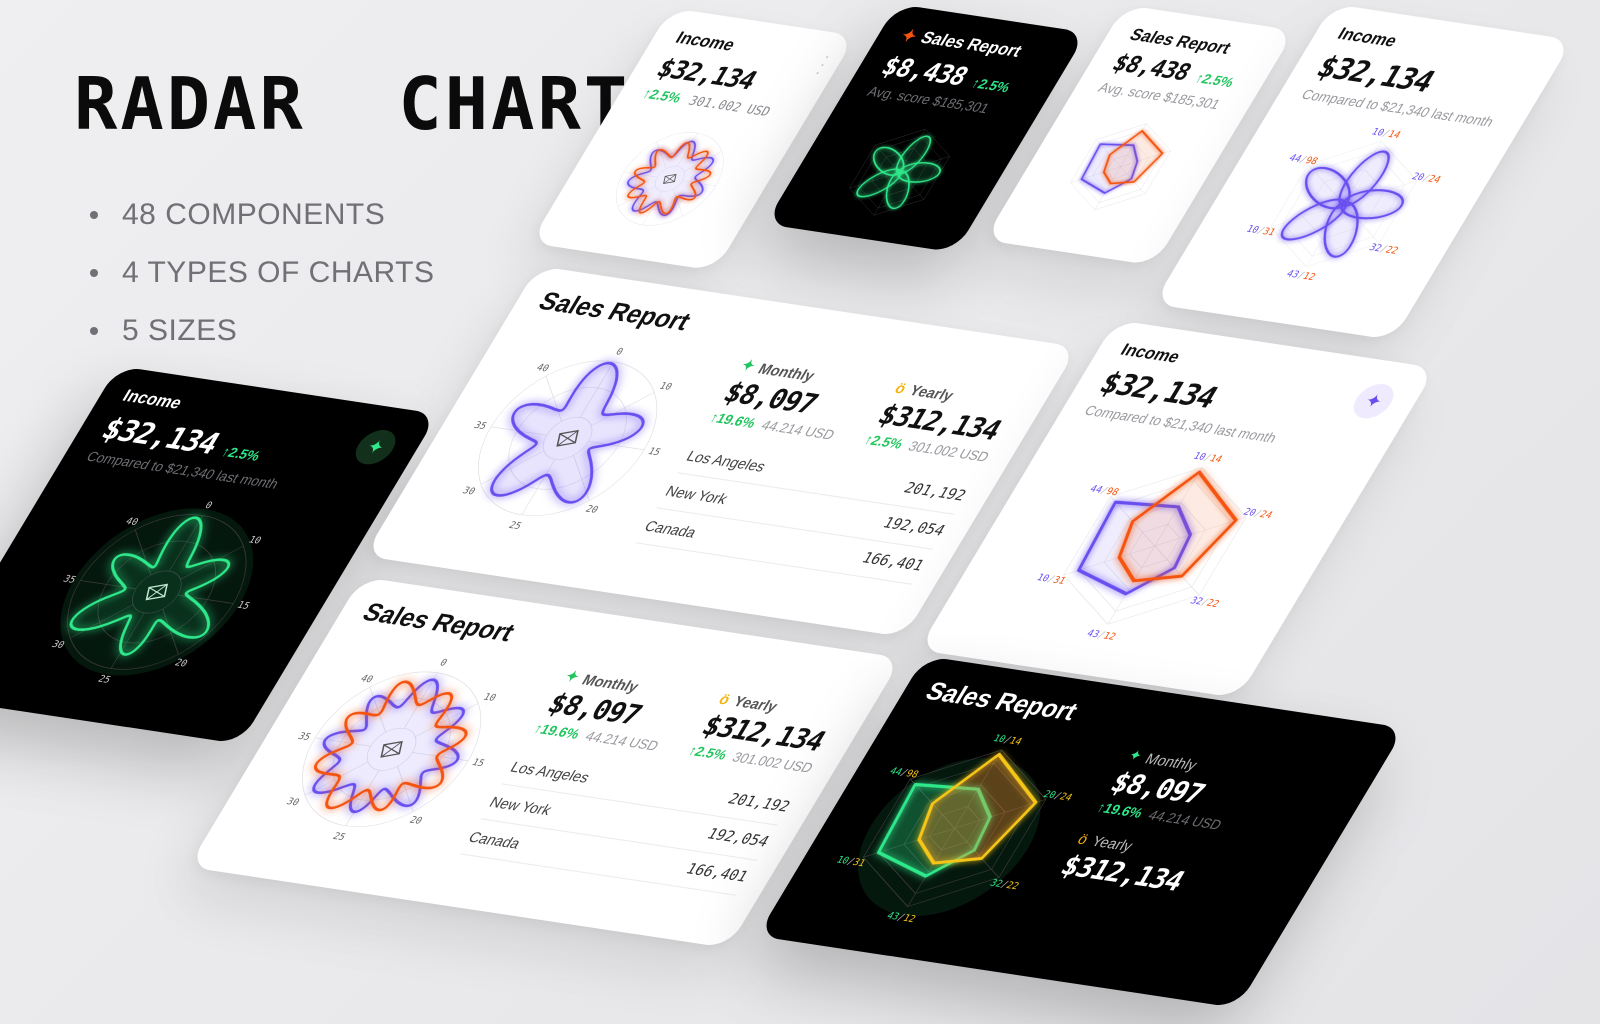 The image size is (1600, 1024). I want to click on city-value: 166,401, so click(892, 562).